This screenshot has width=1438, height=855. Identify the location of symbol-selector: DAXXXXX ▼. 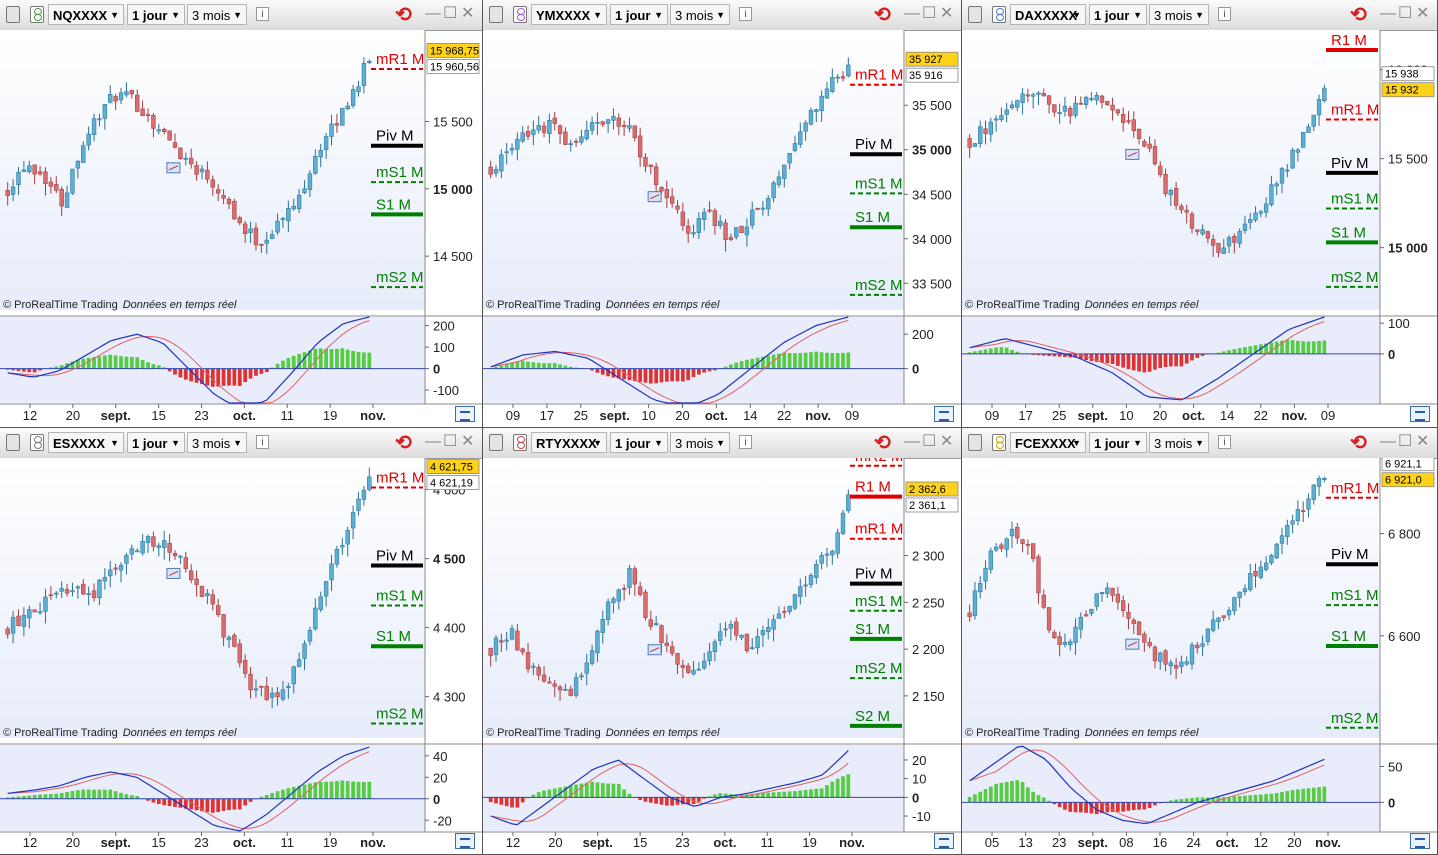
(1048, 14).